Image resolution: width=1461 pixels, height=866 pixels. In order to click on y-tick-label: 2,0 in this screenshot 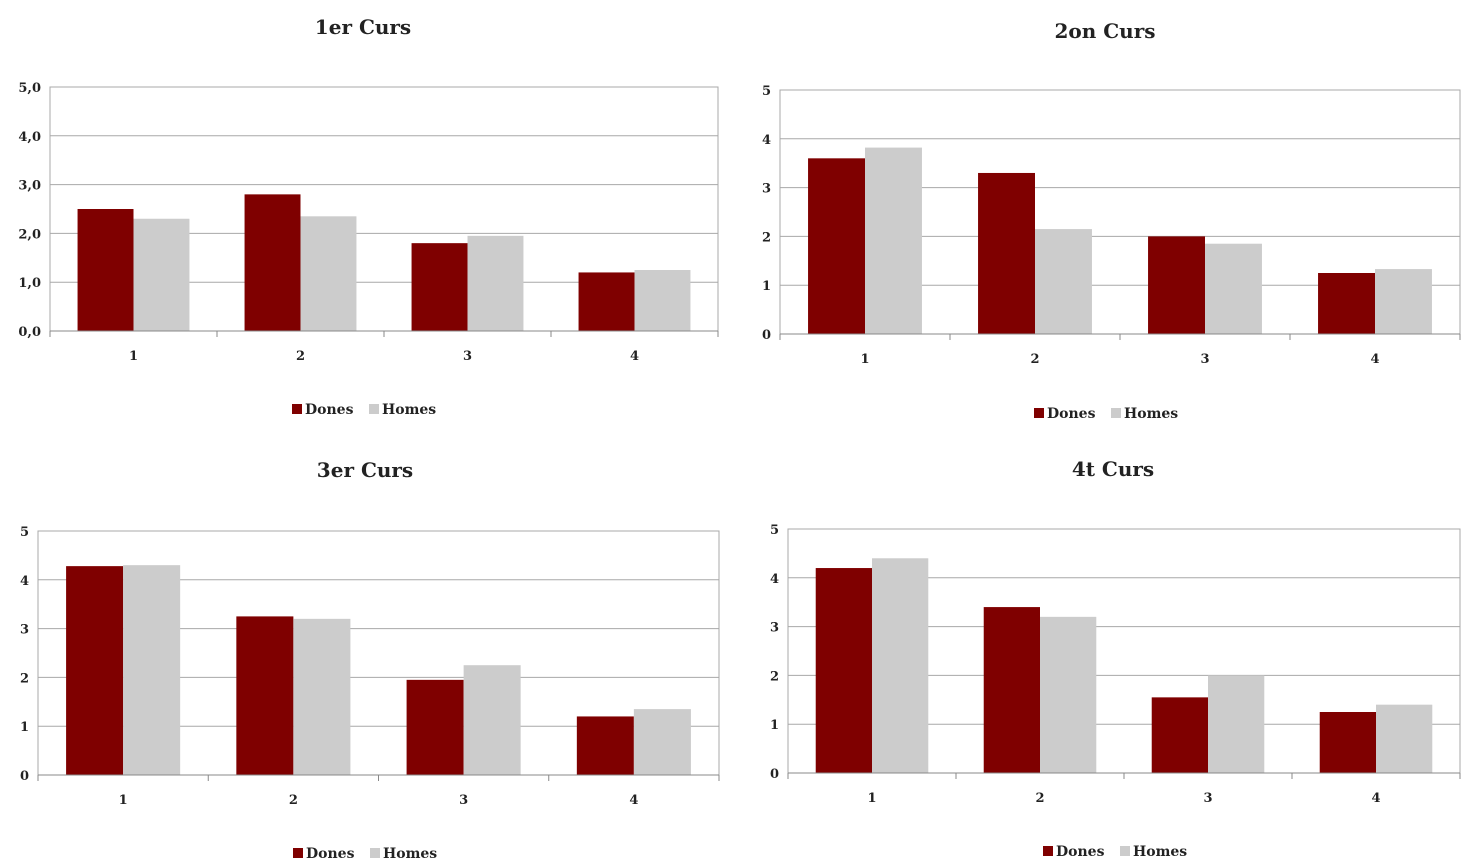, I will do `click(29, 234)`.